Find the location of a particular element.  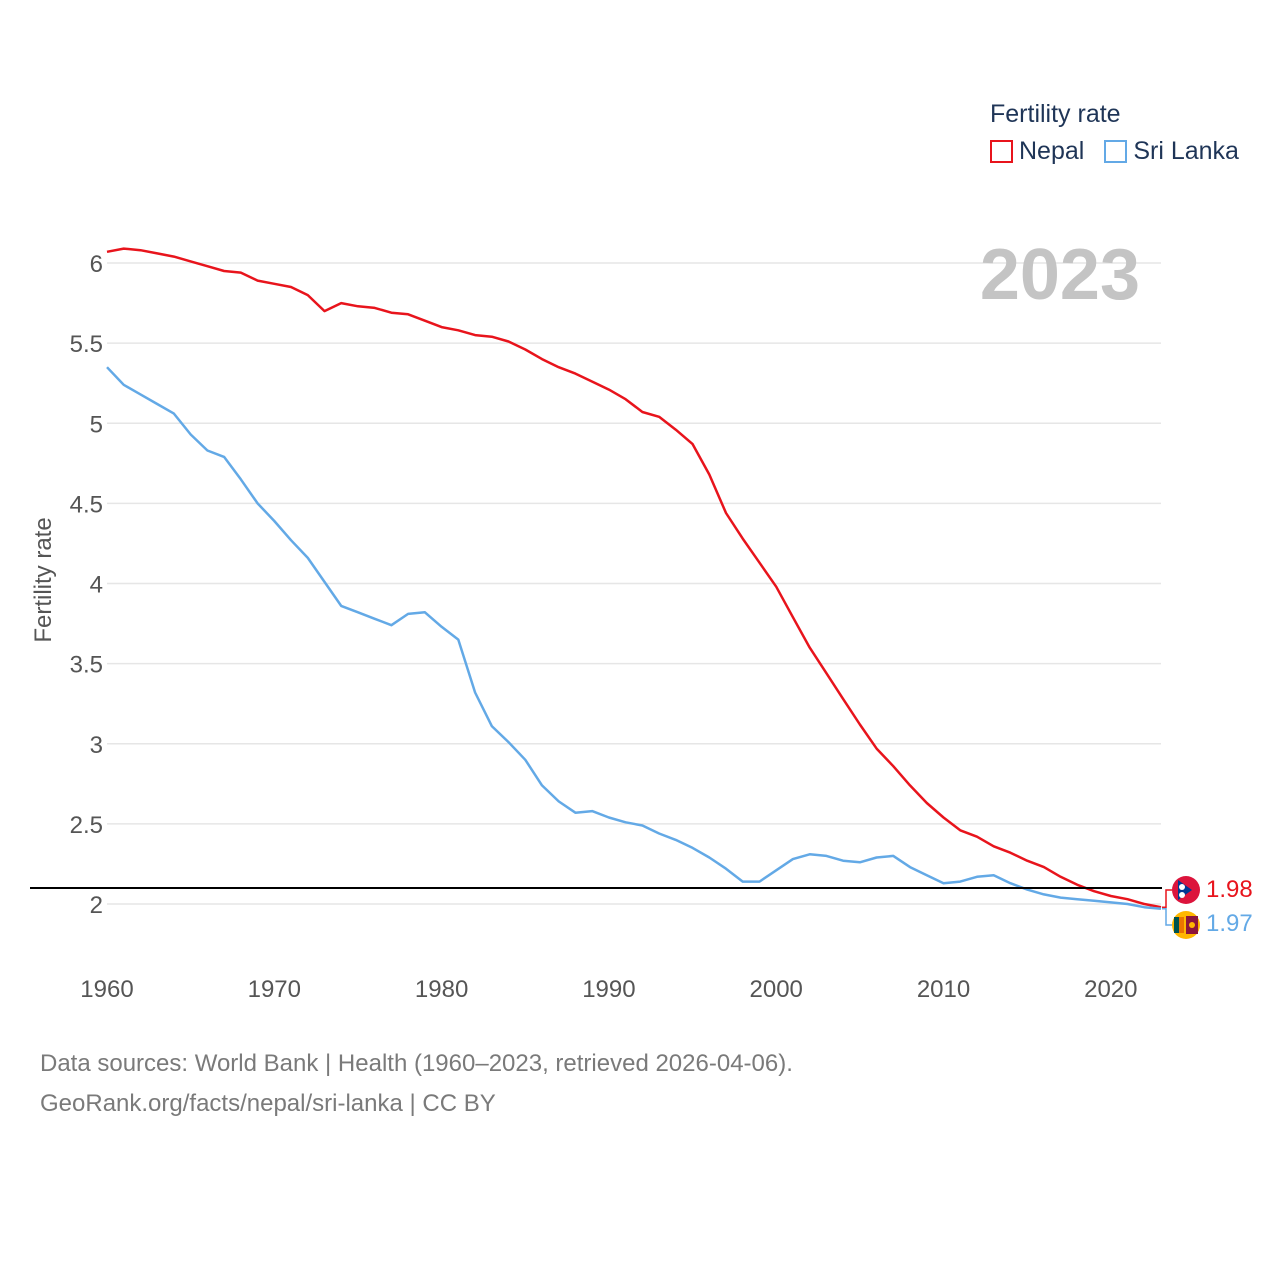

x-tick-label: 2020 is located at coordinates (1110, 989).